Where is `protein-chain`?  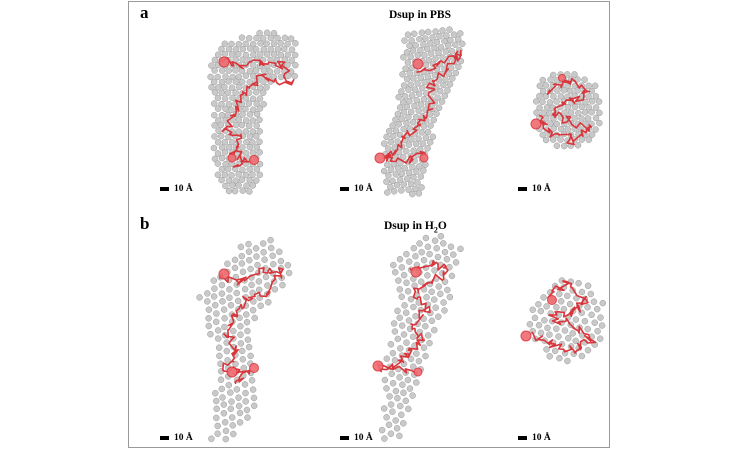 protein-chain is located at coordinates (565, 111).